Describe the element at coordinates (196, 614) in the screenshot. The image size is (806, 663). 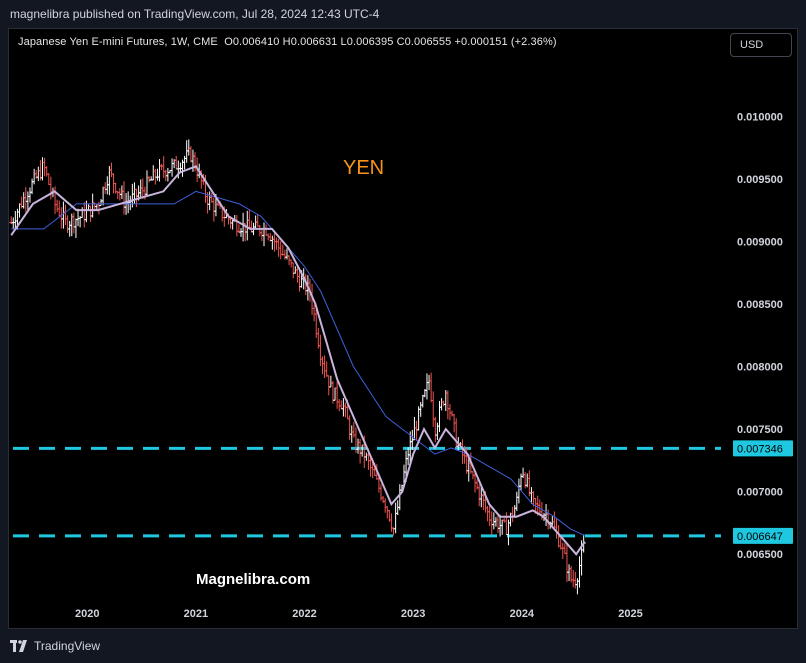
I see `x-tick-label: 2021` at that location.